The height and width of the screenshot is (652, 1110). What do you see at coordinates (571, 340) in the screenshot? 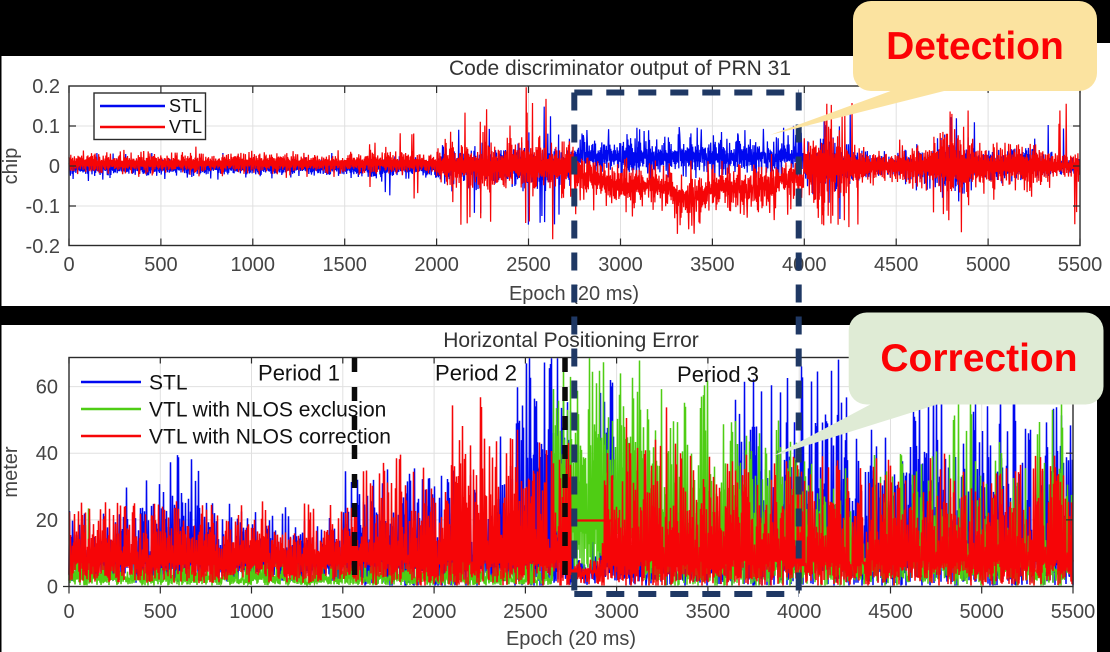
I see `svg-text: Horizontal Positioning Error` at bounding box center [571, 340].